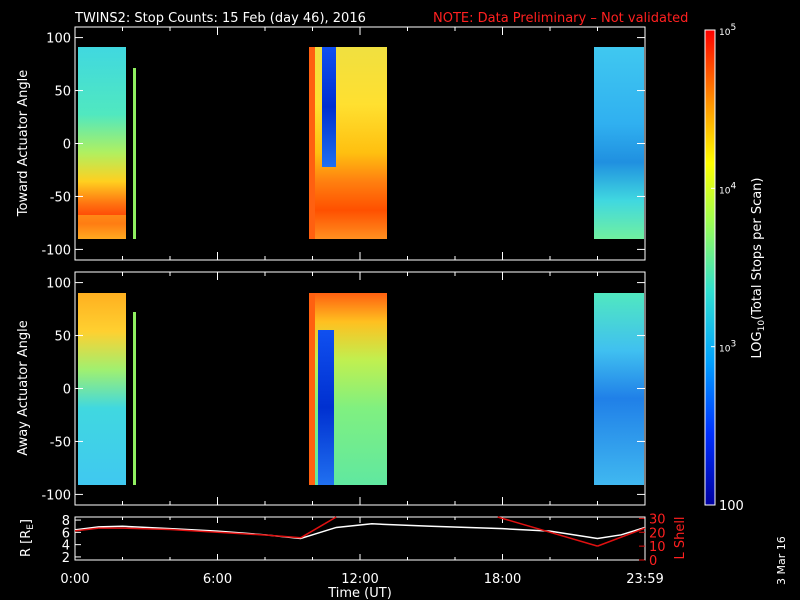  I want to click on preliminary-note: NOTE: Data Preliminary – Not validated, so click(560, 18).